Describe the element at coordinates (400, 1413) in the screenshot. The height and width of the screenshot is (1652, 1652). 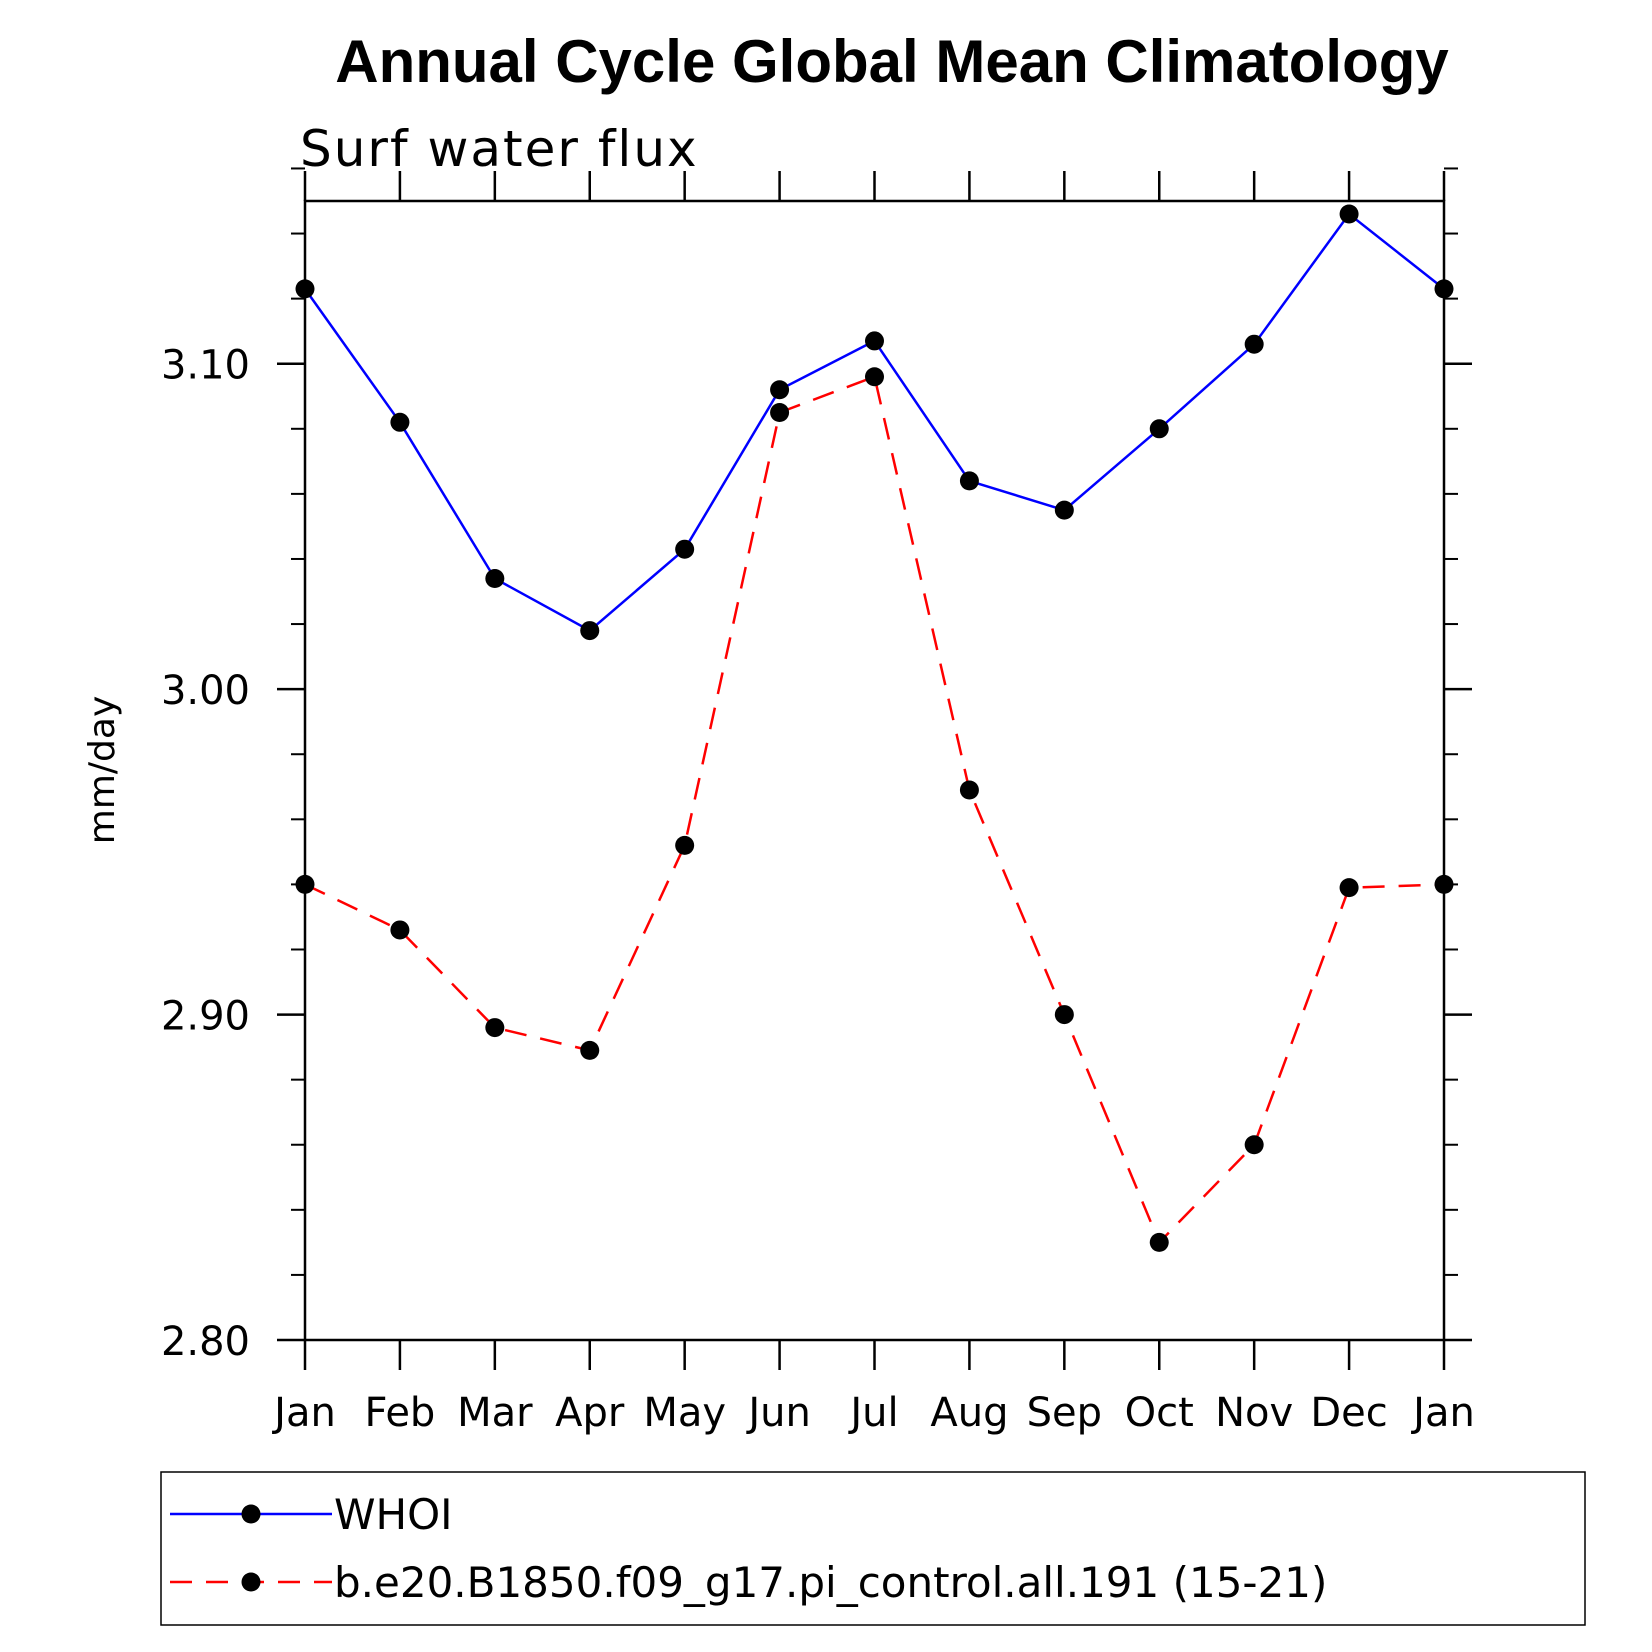
I see `x-tick-label: Feb` at that location.